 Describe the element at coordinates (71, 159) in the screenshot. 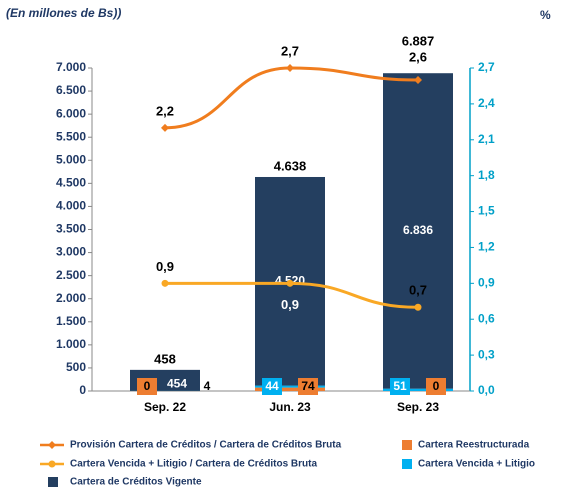

I see `y-tick-label: 5.000` at that location.